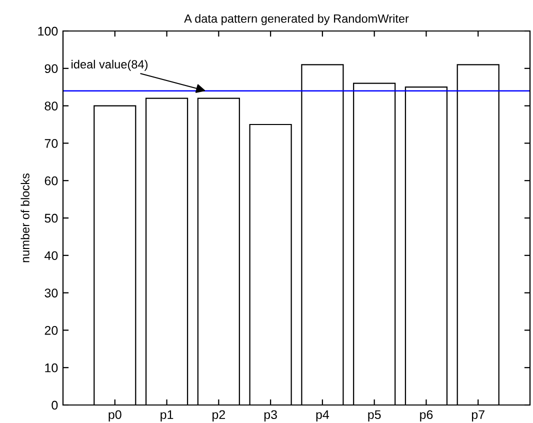 This screenshot has width=533, height=423. I want to click on y-tick-label: 40, so click(51, 255).